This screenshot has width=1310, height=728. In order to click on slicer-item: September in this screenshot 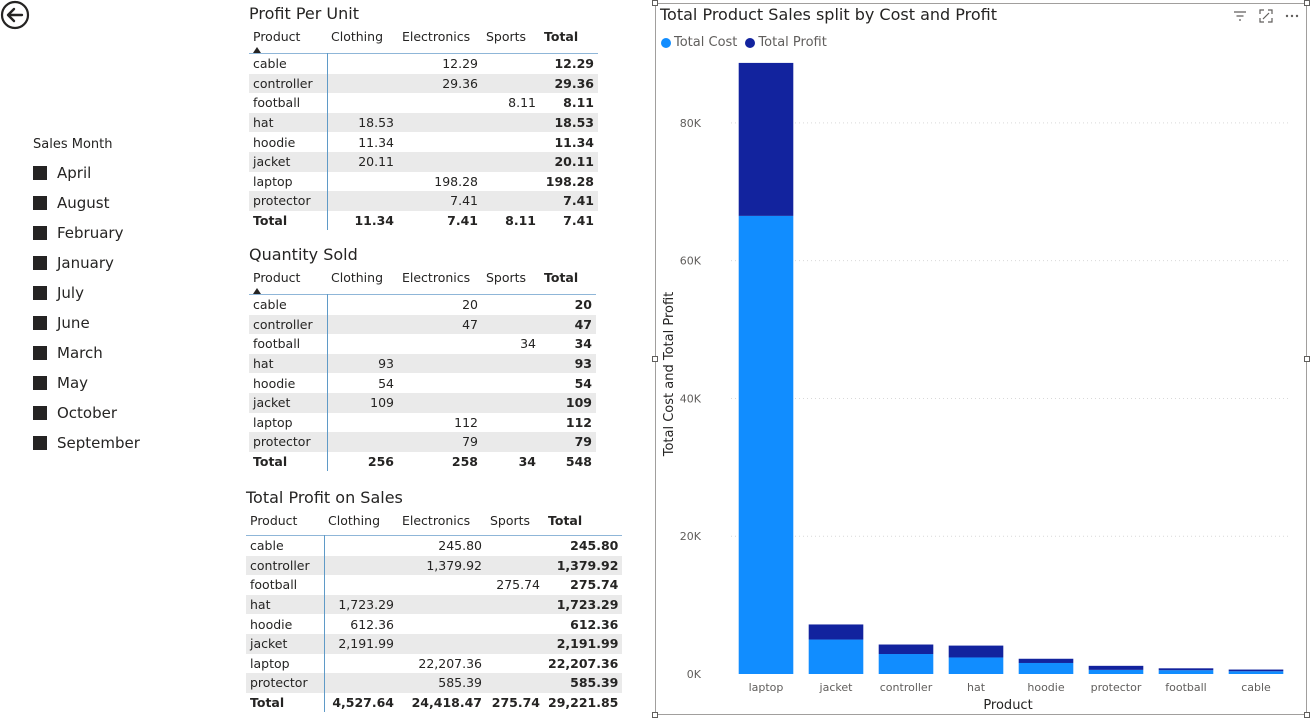, I will do `click(108, 443)`.